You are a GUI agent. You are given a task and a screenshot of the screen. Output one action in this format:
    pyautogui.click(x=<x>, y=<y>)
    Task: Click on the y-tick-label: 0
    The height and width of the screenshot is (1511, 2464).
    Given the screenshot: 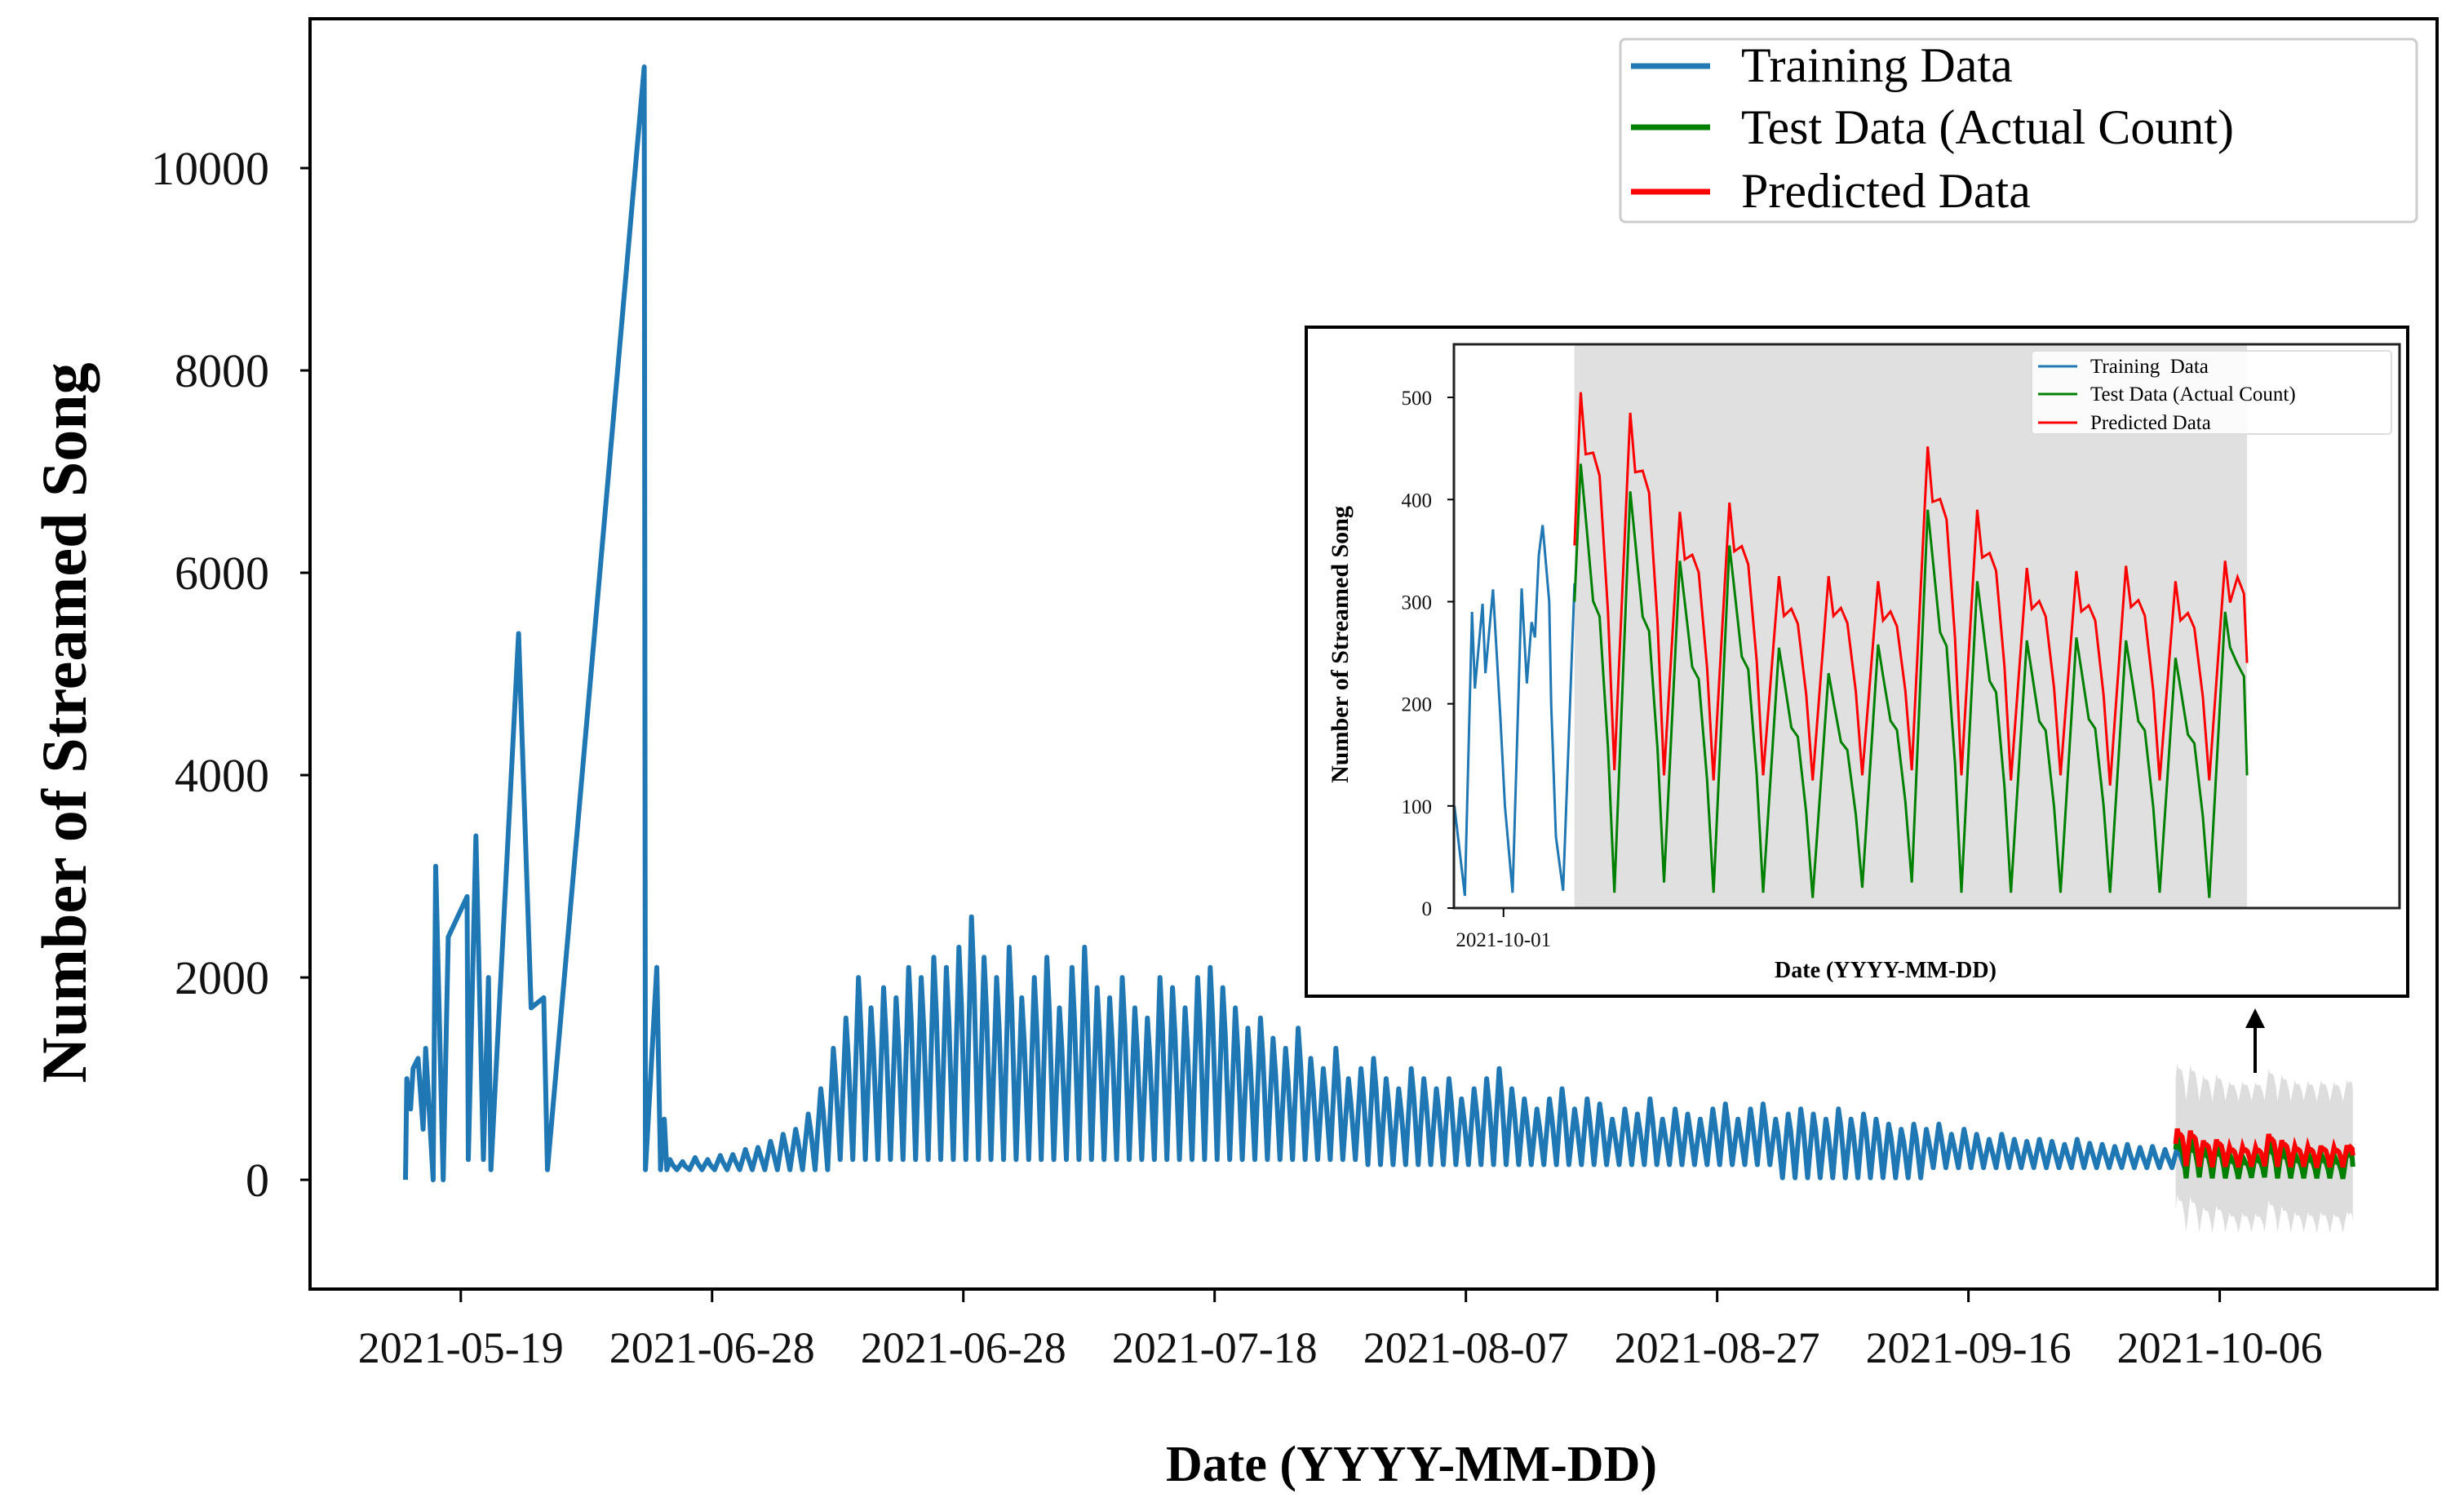 What is the action you would take?
    pyautogui.click(x=257, y=1180)
    